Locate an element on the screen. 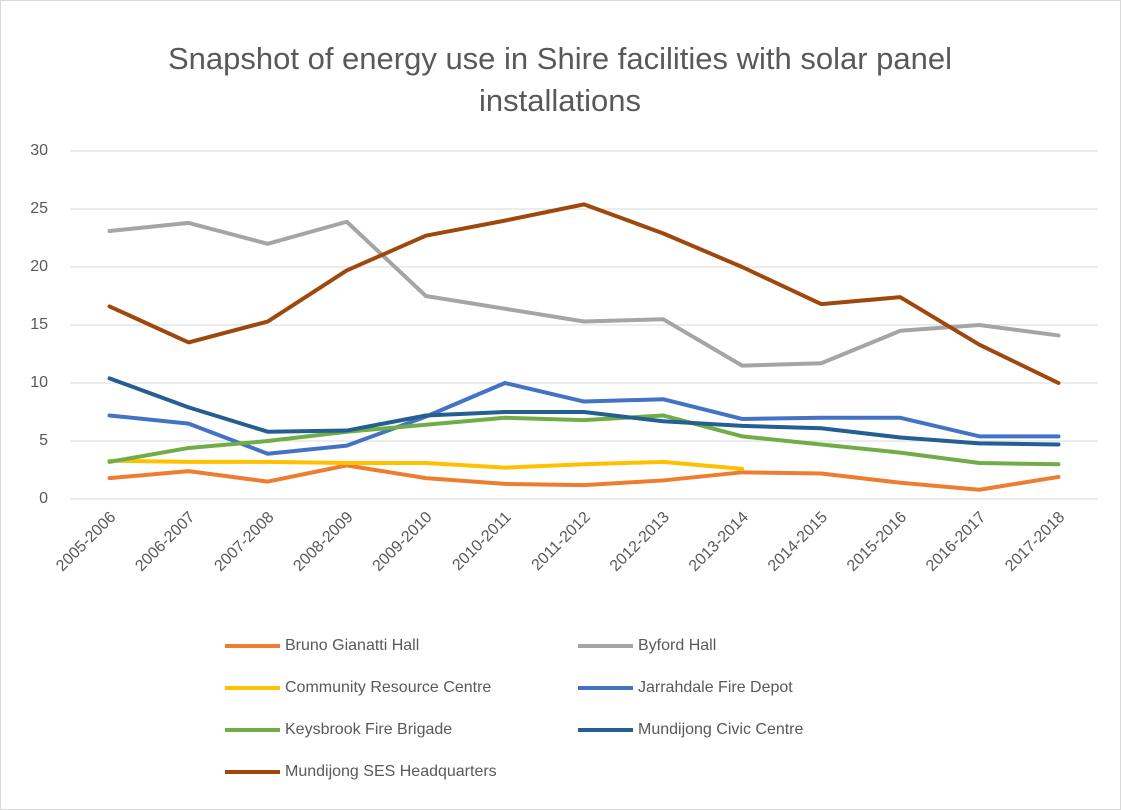 The height and width of the screenshot is (810, 1121). legend-label: Byford Hall is located at coordinates (677, 645).